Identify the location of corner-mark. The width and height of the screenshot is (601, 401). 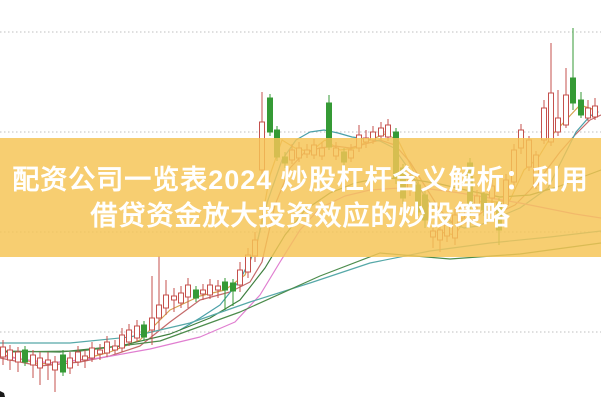
(2, 394).